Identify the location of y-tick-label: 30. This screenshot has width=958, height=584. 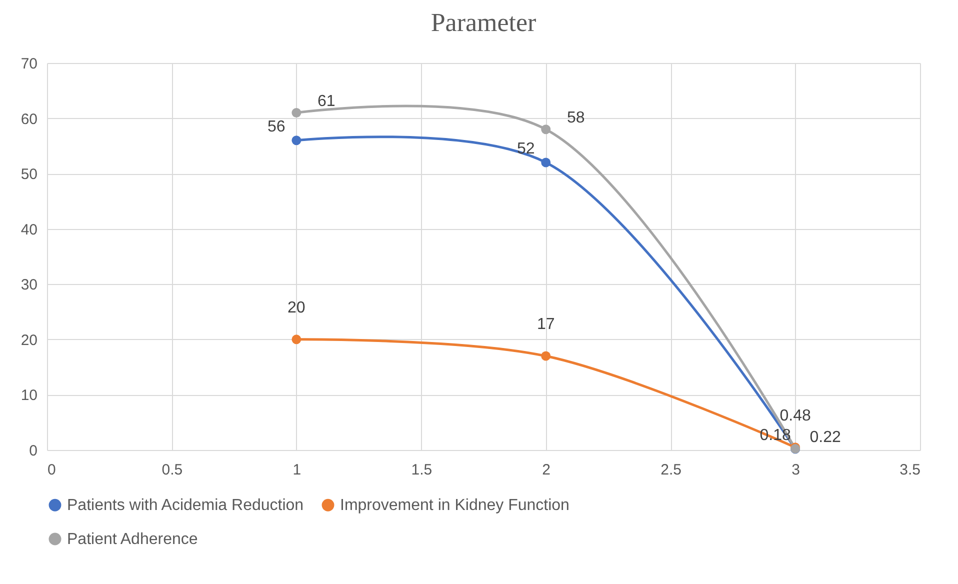
(29, 285).